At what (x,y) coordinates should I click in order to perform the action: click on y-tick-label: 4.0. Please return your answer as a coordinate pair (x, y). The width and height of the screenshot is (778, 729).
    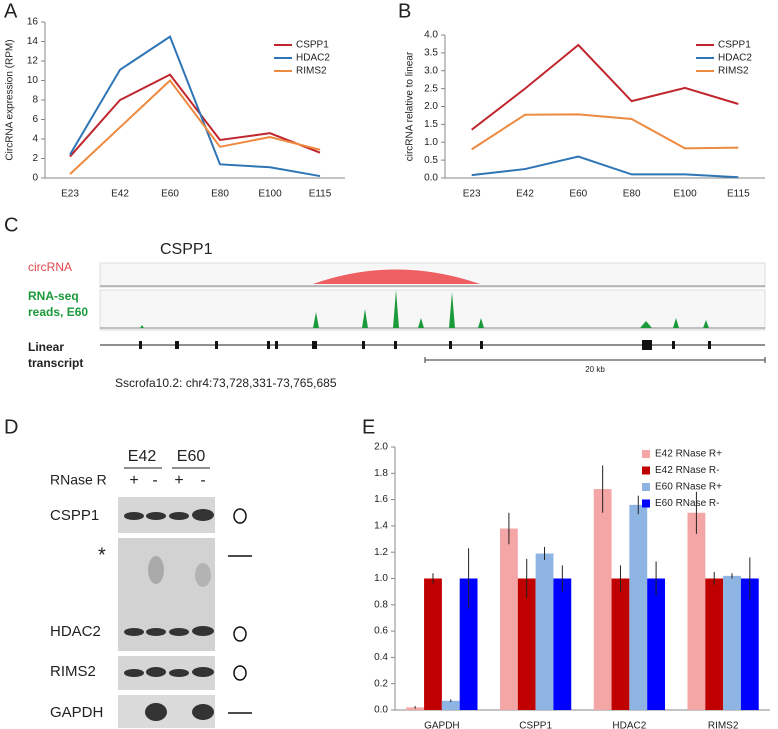
    Looking at the image, I should click on (431, 35).